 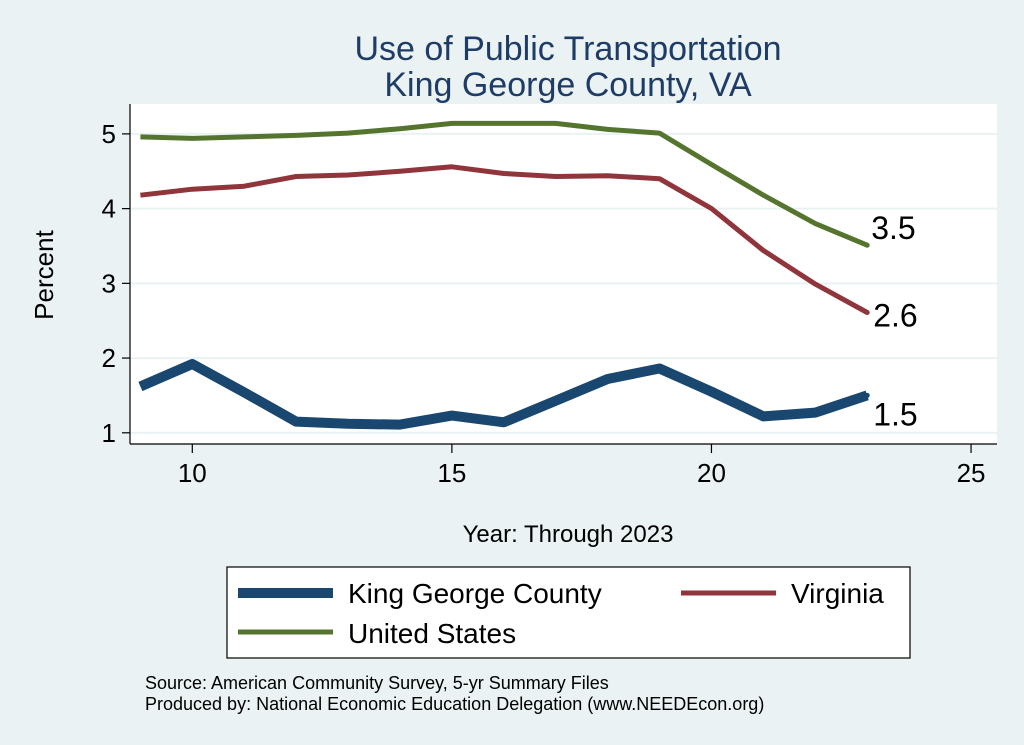 I want to click on end-labels: 1.5 2.6 3.5, so click(x=894, y=321).